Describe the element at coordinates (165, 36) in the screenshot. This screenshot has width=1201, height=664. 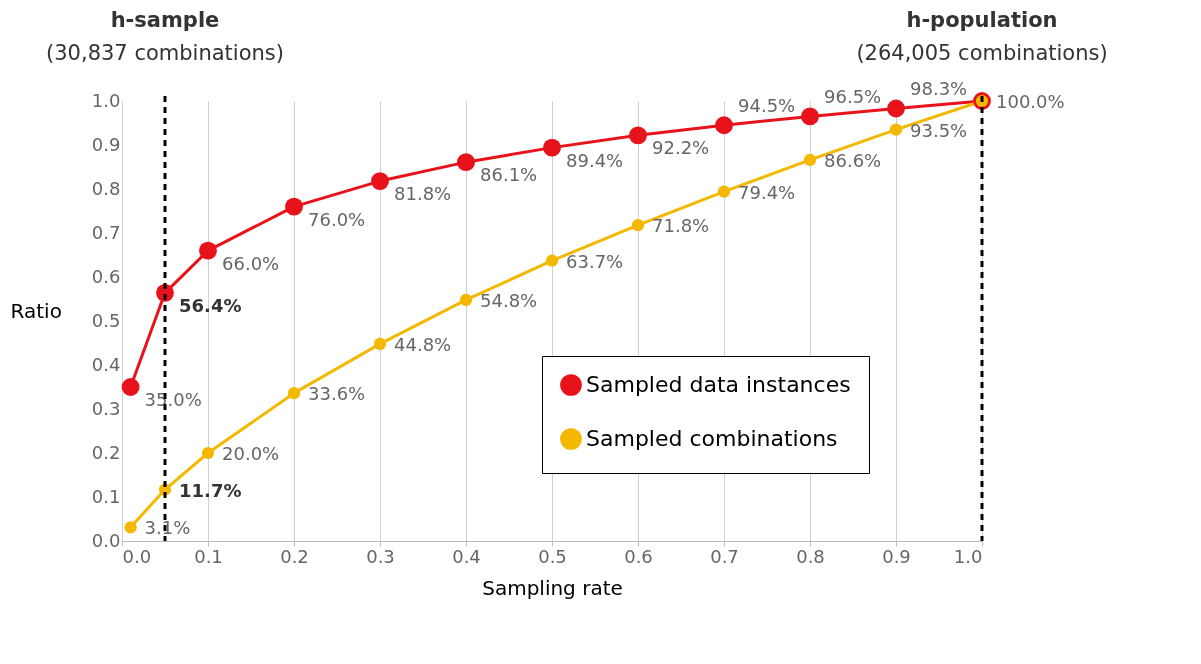
I see `ref-line-label: h-sample (30,837 combinations)` at that location.